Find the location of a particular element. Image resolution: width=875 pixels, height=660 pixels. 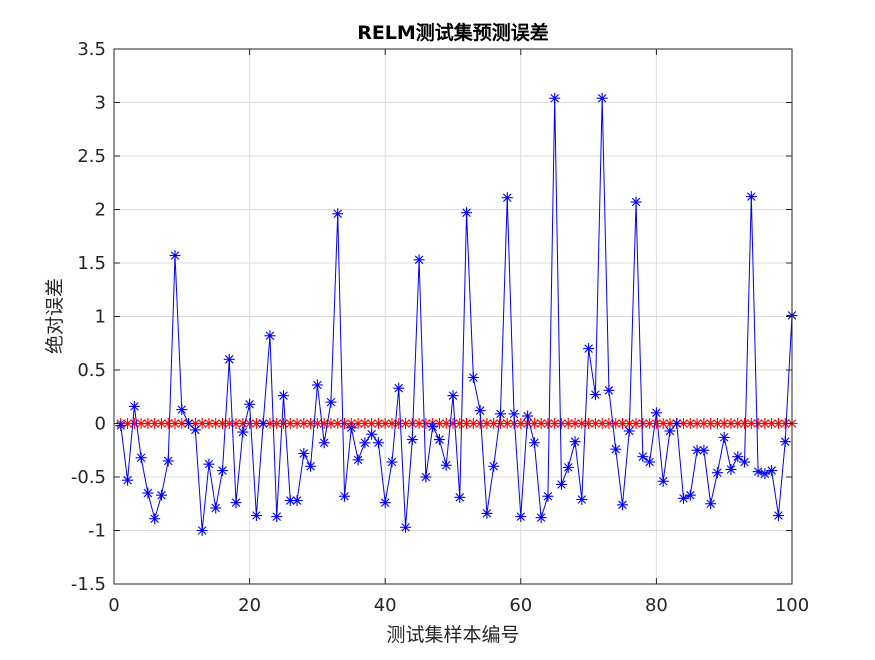

y-tick-label: 2.5 is located at coordinates (91, 156).